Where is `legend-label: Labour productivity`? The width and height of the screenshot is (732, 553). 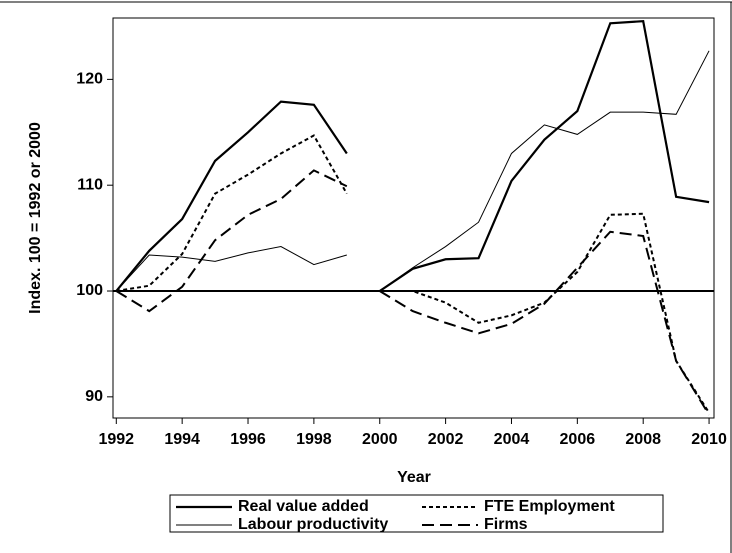
legend-label: Labour productivity is located at coordinates (313, 524).